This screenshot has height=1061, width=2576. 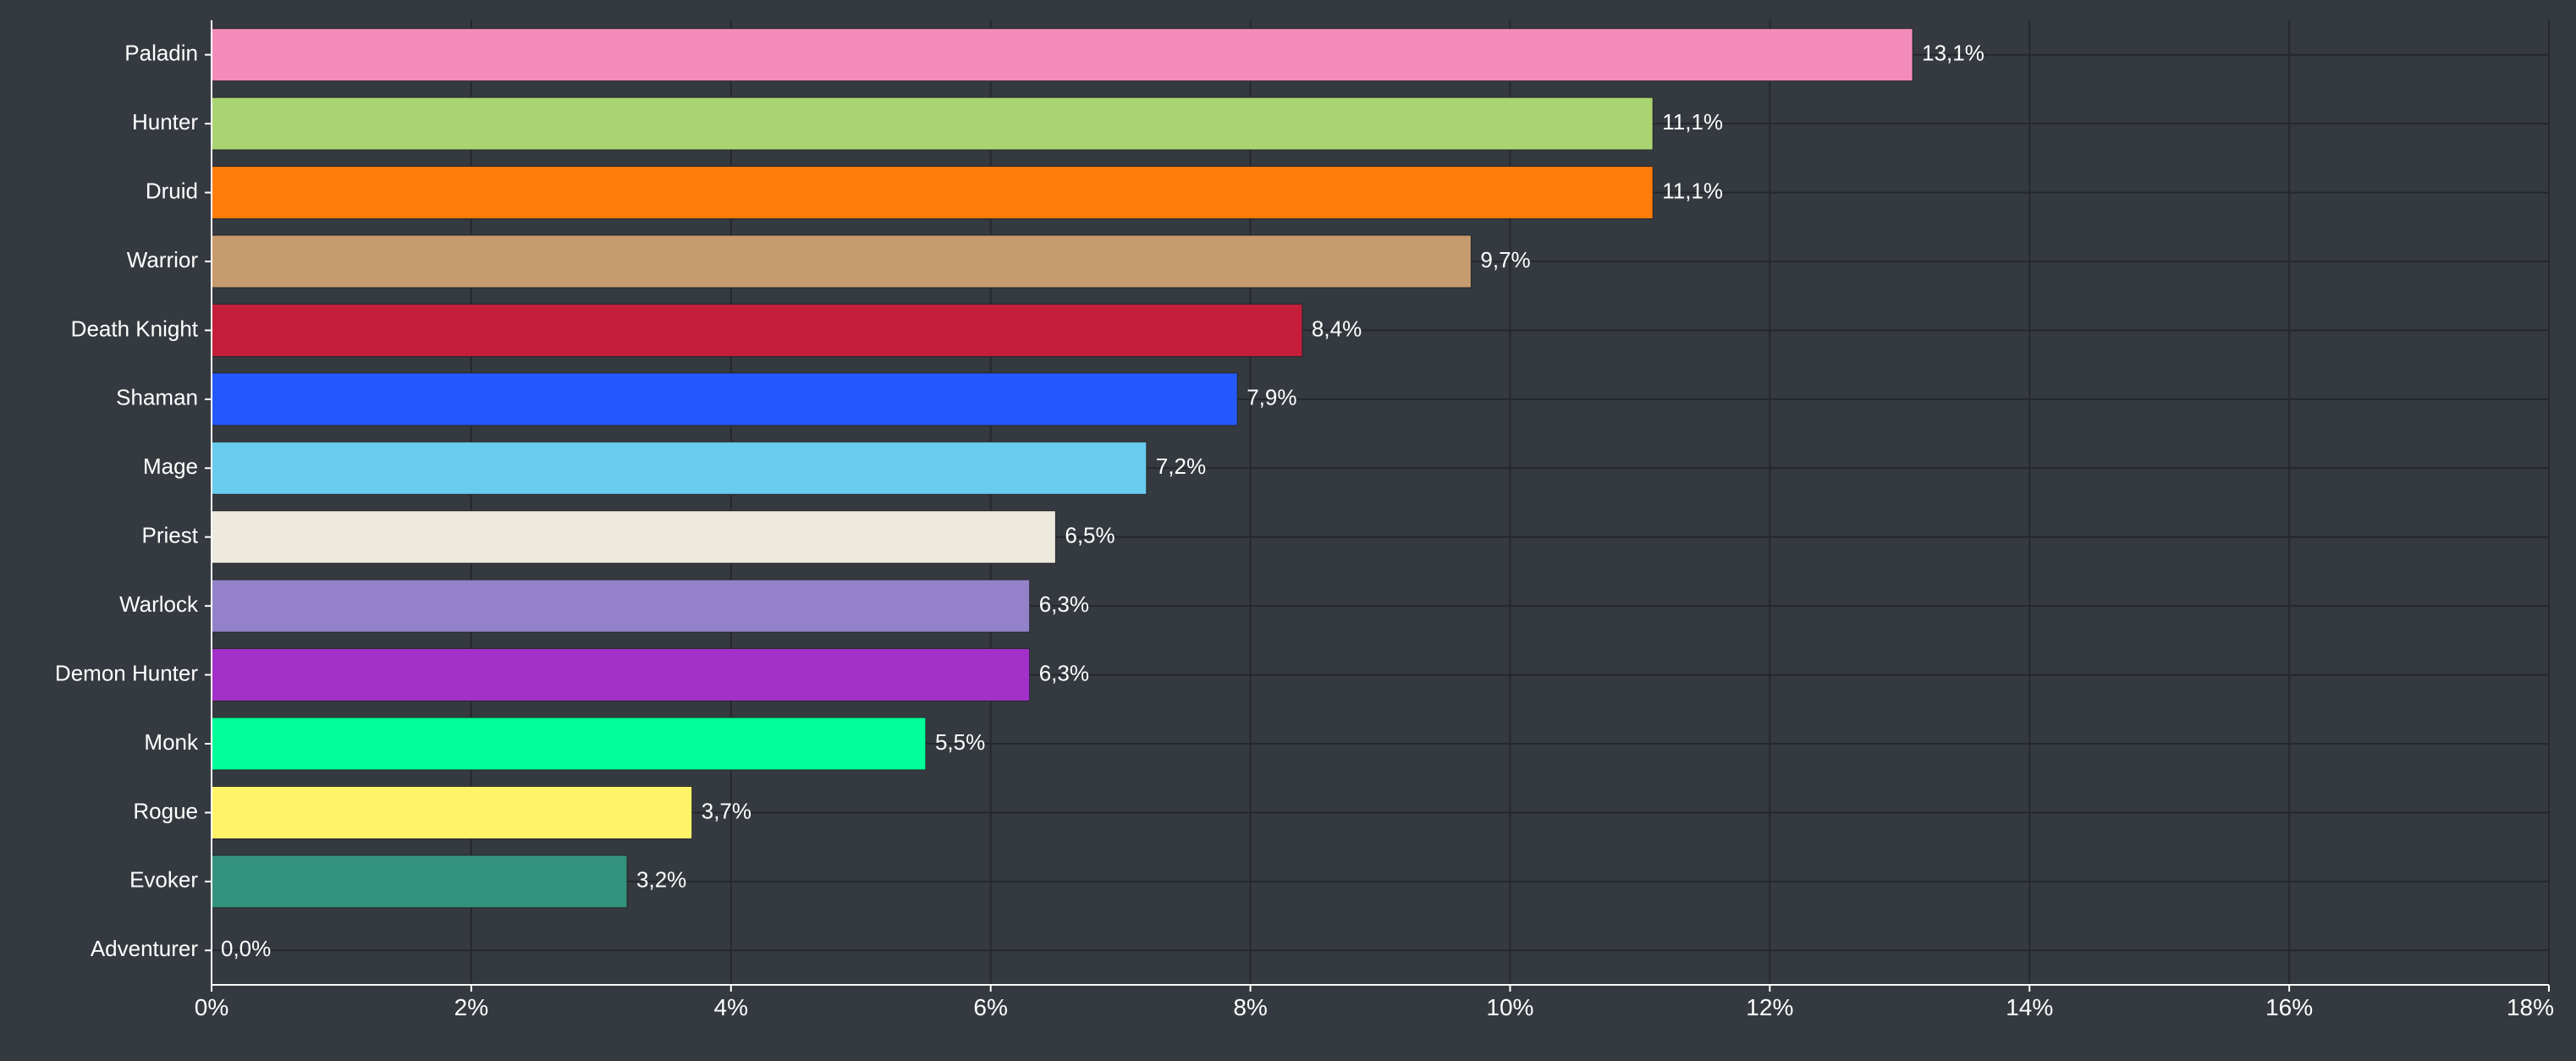 What do you see at coordinates (661, 880) in the screenshot?
I see `value-label-evoker: 3,2%` at bounding box center [661, 880].